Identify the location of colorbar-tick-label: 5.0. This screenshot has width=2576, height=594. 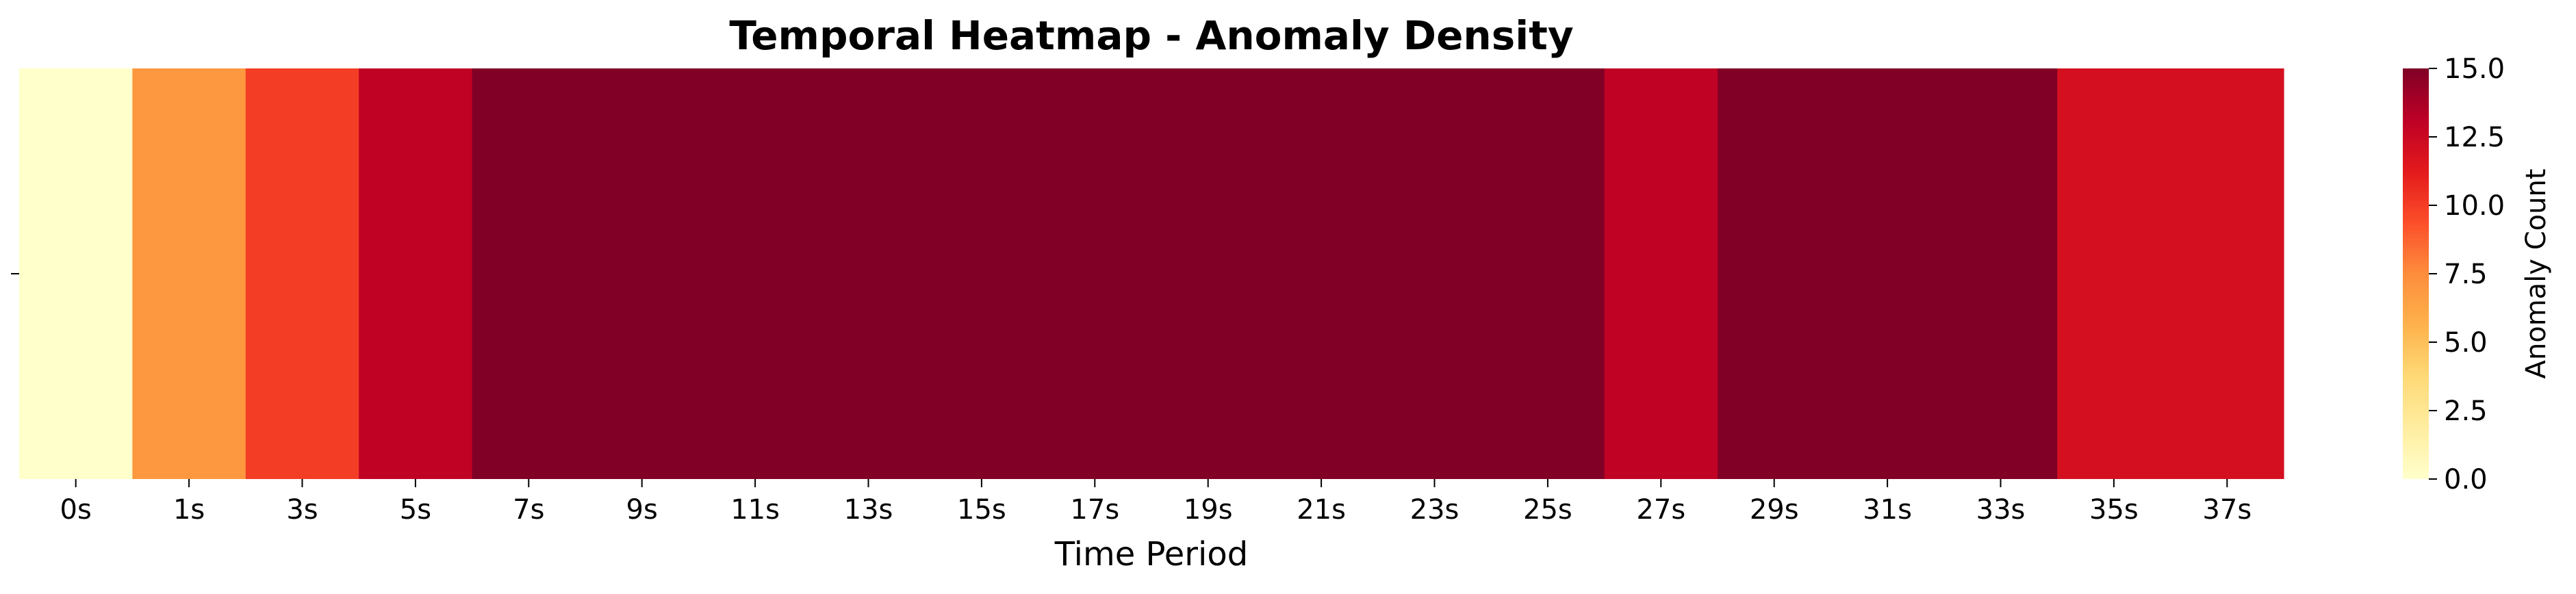
(2466, 343).